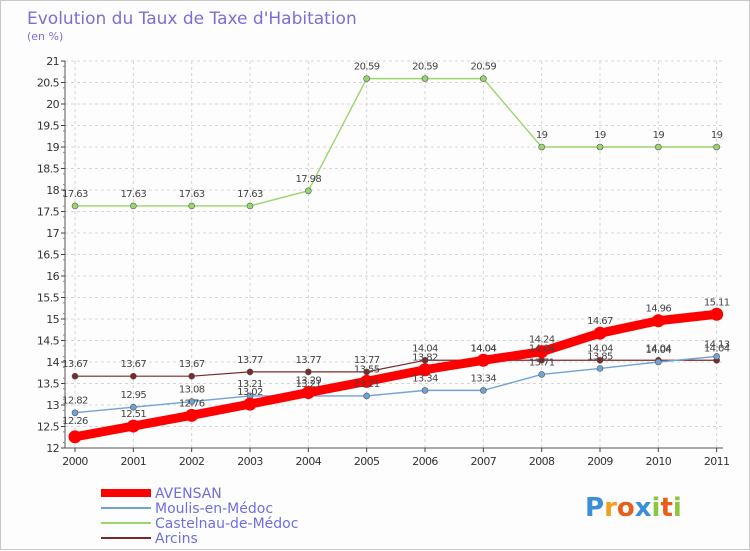 The image size is (750, 551). I want to click on data-label-avensan: 12.26, so click(75, 421).